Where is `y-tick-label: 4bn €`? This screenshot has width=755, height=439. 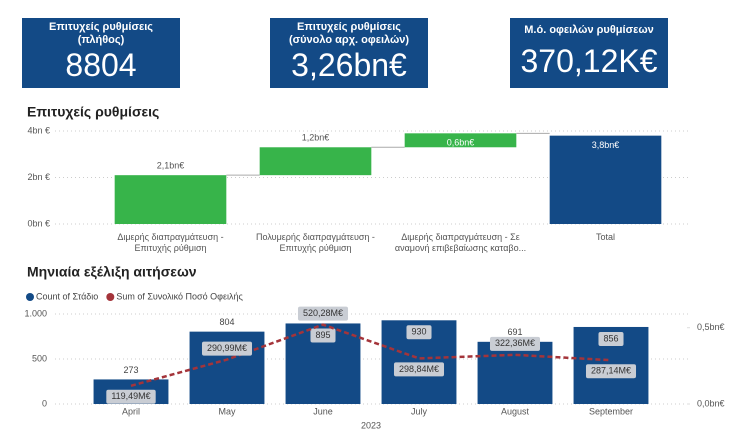 y-tick-label: 4bn € is located at coordinates (38, 130).